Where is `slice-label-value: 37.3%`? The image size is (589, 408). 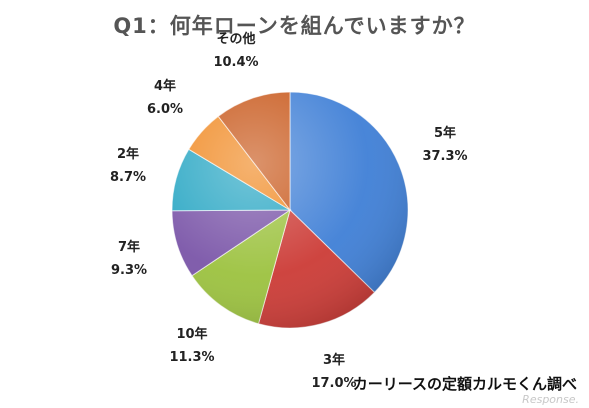
slice-label-value: 37.3% is located at coordinates (445, 156).